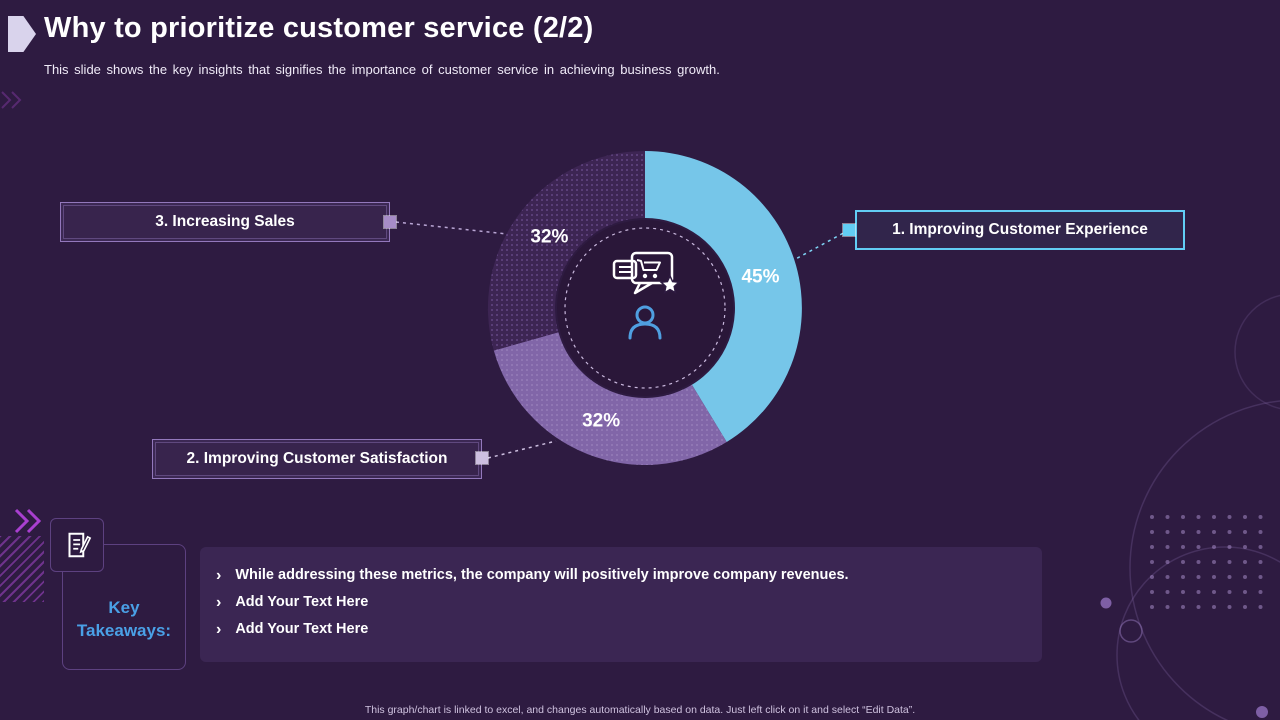 This screenshot has width=1280, height=720. Describe the element at coordinates (77, 545) in the screenshot. I see `notes-pencil-icon` at that location.